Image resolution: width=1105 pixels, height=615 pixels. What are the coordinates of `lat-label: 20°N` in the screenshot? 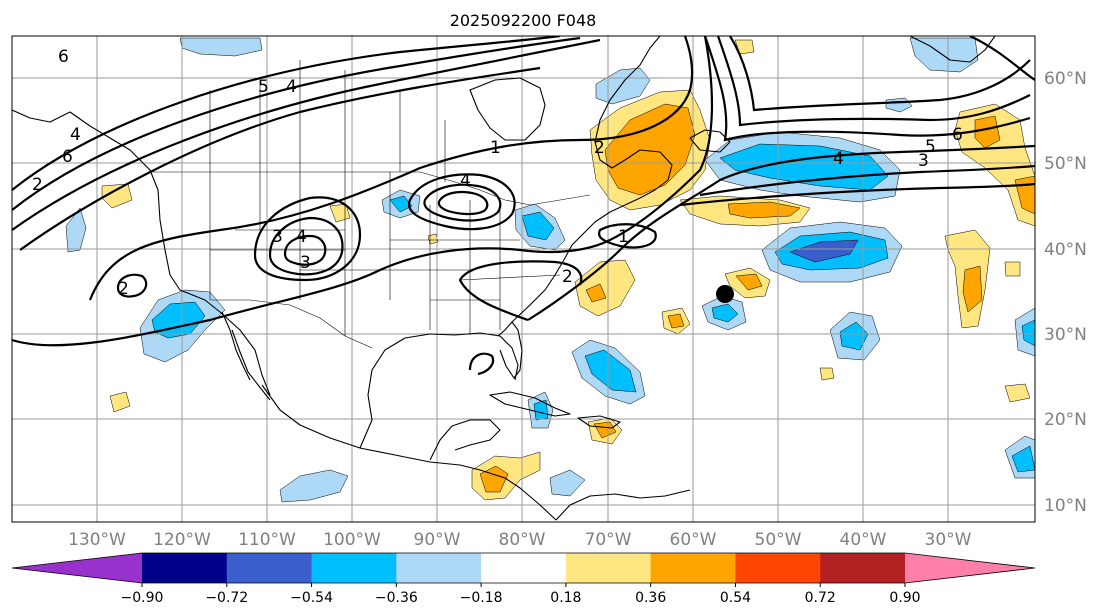 It's located at (1065, 420).